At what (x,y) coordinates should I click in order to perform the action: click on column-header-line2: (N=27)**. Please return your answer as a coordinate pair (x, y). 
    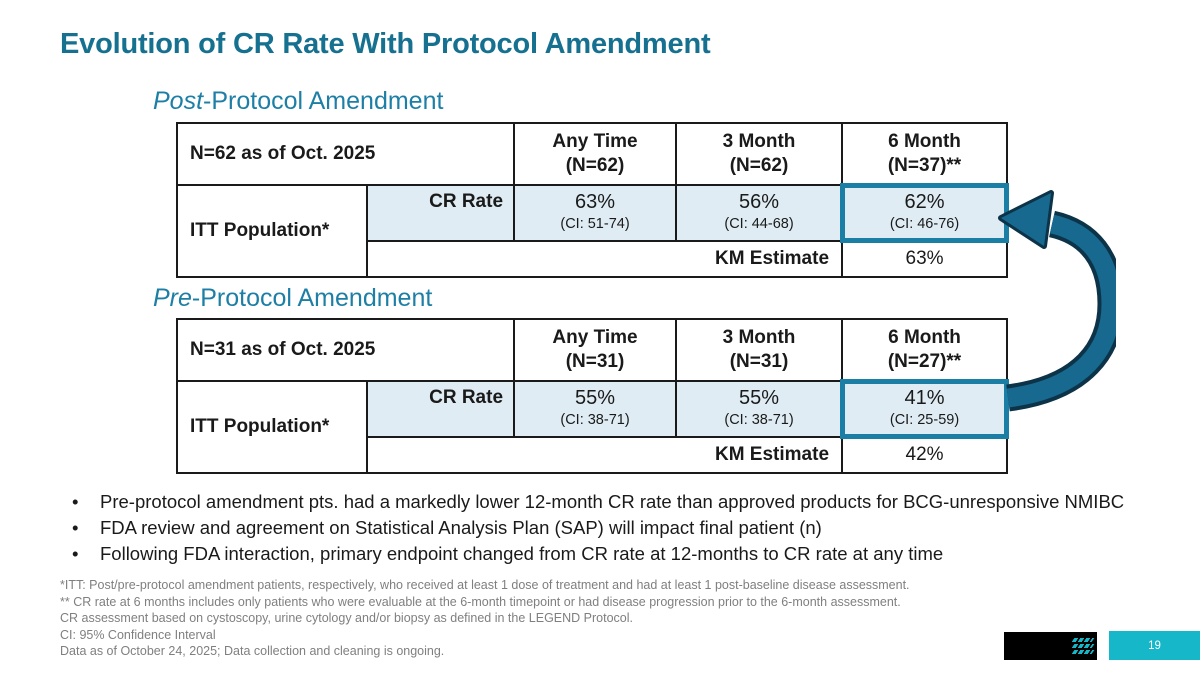
    Looking at the image, I should click on (924, 361).